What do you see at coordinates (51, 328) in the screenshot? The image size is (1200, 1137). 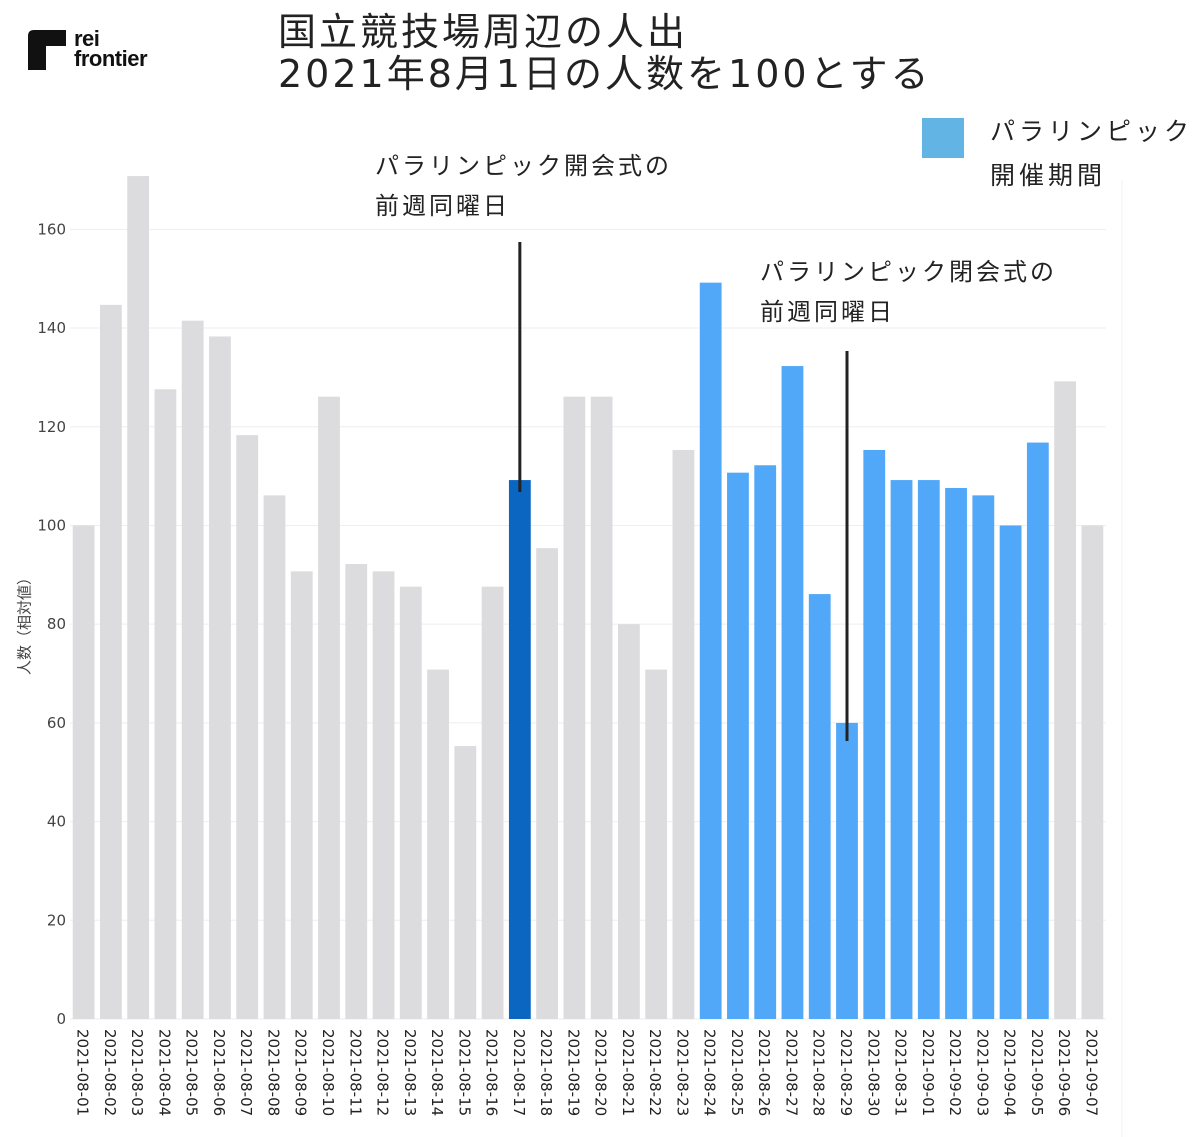 I see `y-tick-label: 140` at bounding box center [51, 328].